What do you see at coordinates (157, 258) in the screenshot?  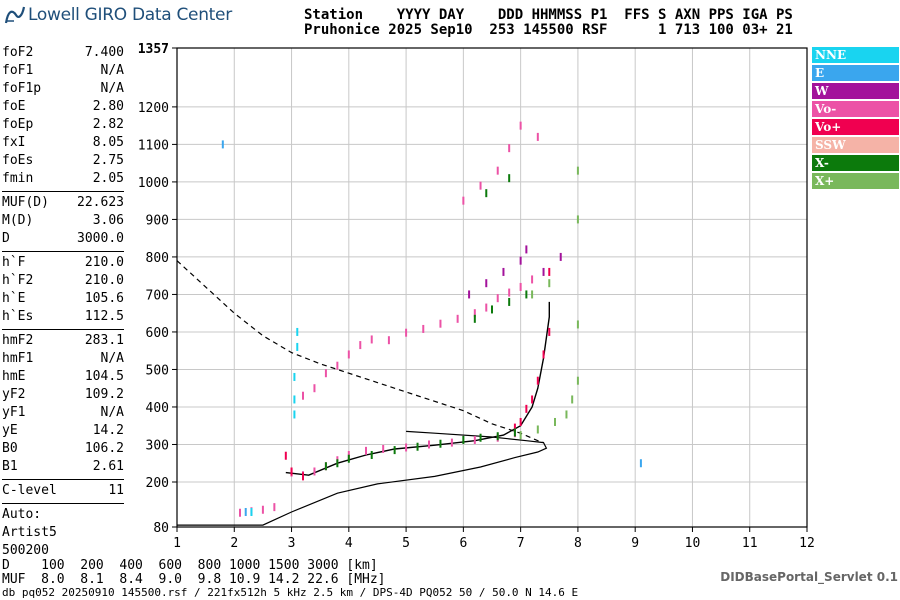 I see `y-tick-label: 800` at bounding box center [157, 258].